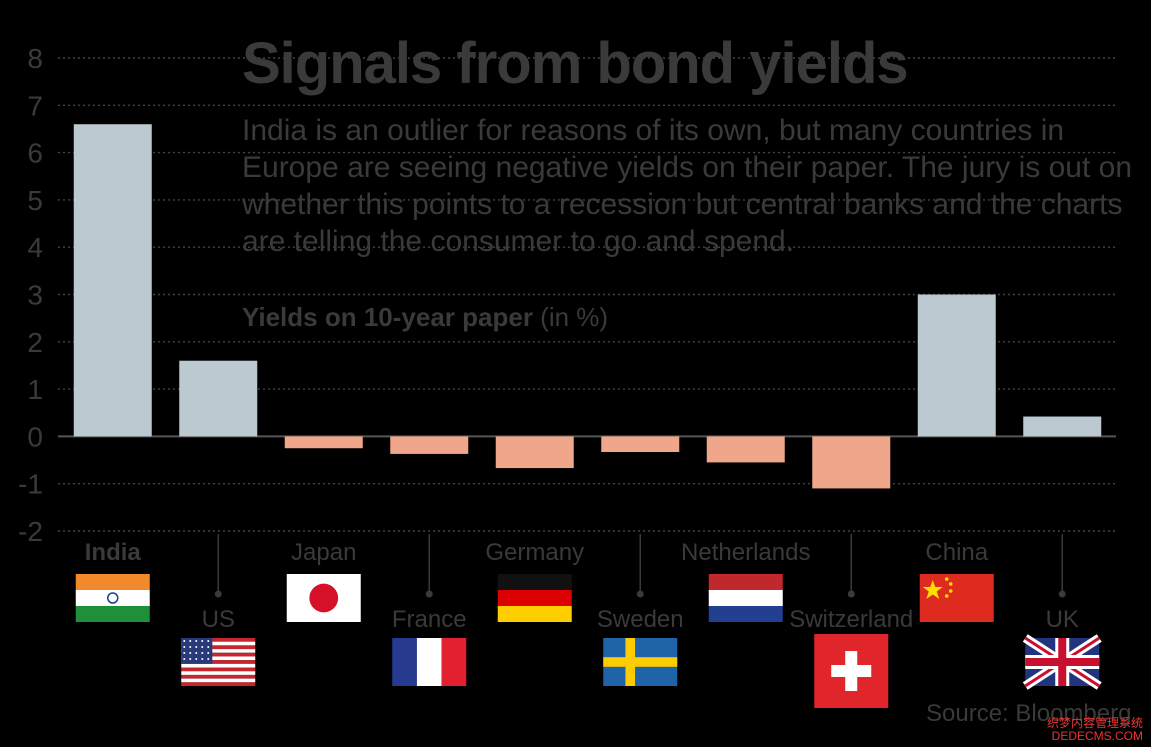  Describe the element at coordinates (35, 200) in the screenshot. I see `y-tick-label: 5` at that location.